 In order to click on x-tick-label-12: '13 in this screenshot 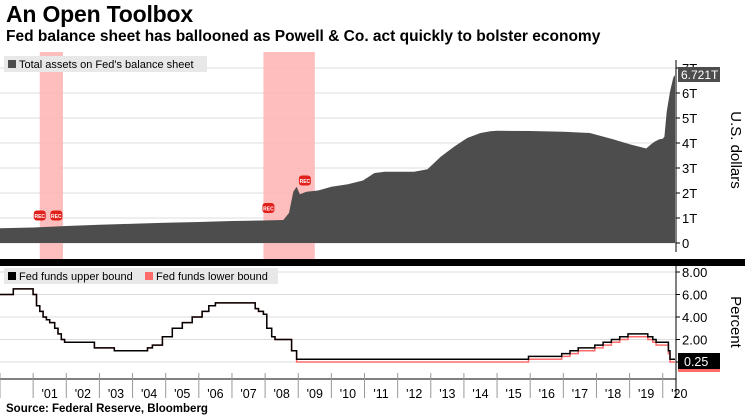, I will do `click(447, 394)`.